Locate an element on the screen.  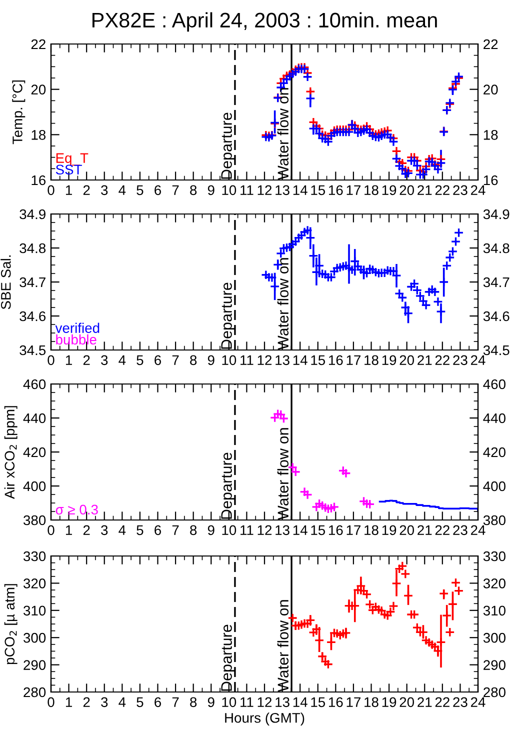
y2-tick-label: 380 is located at coordinates (494, 520).